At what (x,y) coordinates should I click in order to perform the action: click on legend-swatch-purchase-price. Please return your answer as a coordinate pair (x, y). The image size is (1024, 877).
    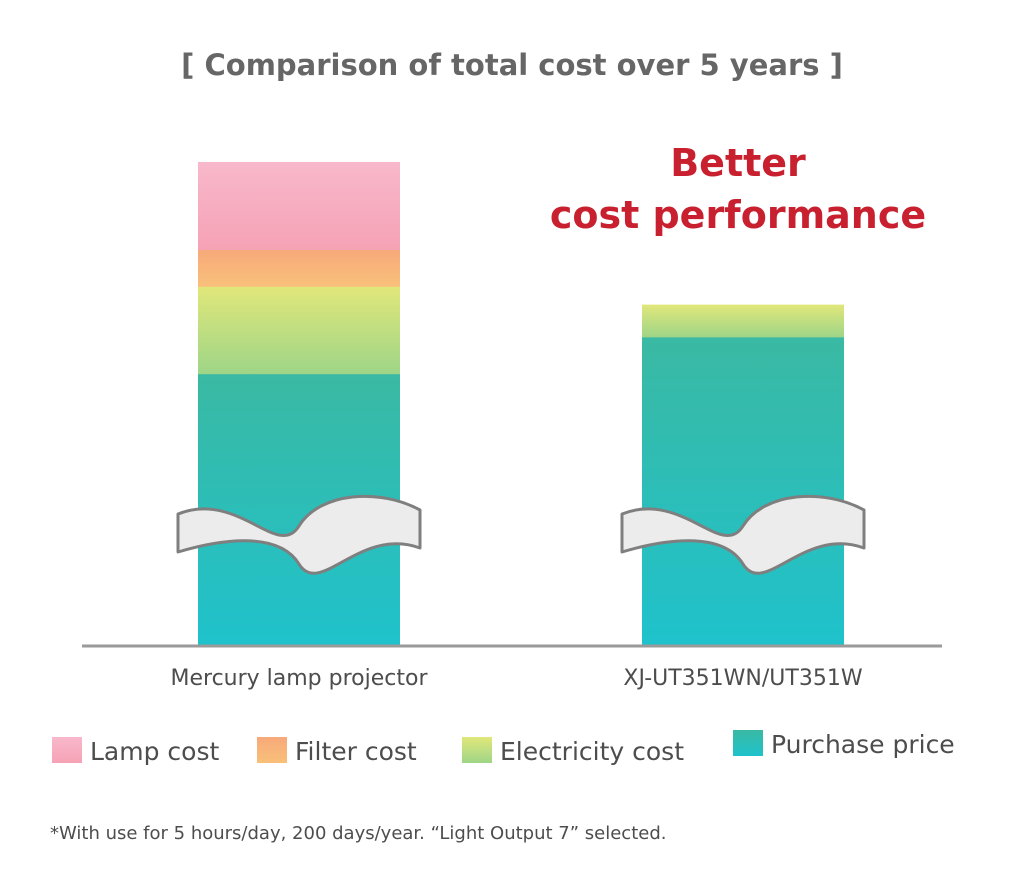
    Looking at the image, I should click on (748, 743).